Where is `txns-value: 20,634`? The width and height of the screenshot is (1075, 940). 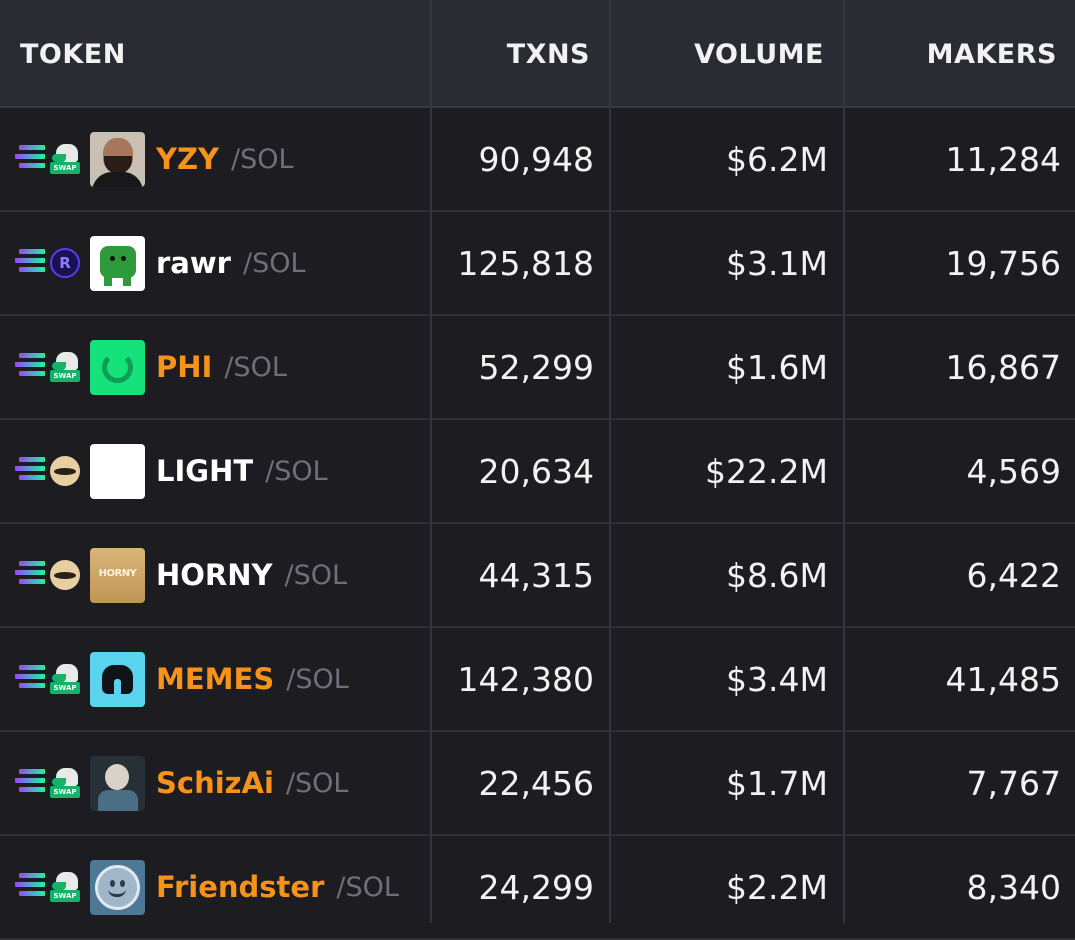
txns-value: 20,634 is located at coordinates (536, 471).